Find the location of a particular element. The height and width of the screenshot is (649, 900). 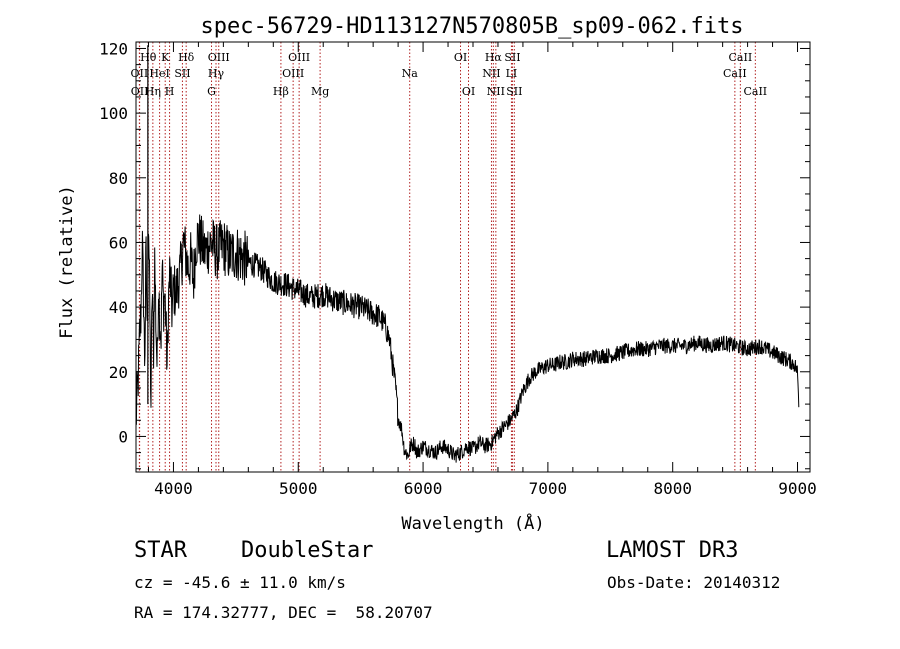

line-marker-label: Na is located at coordinates (410, 73).